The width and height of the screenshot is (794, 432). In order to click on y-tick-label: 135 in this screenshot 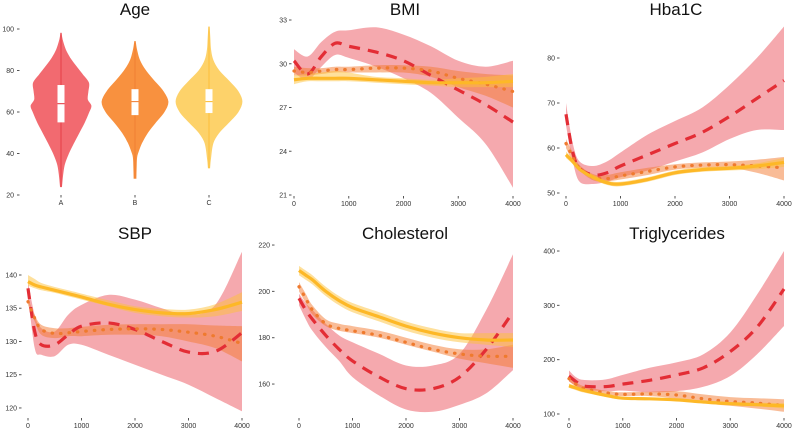, I will do `click(11, 309)`.